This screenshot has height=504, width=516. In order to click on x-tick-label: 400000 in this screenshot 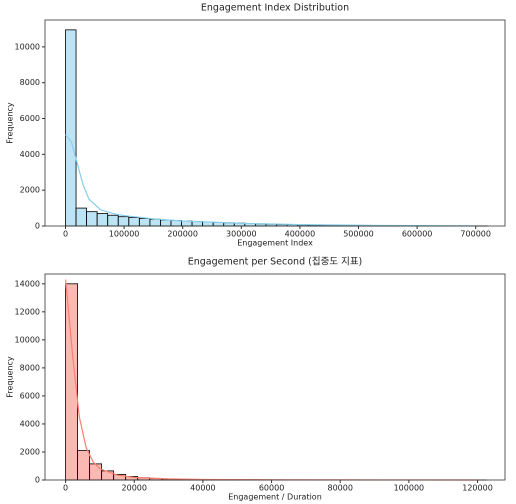, I will do `click(300, 234)`.